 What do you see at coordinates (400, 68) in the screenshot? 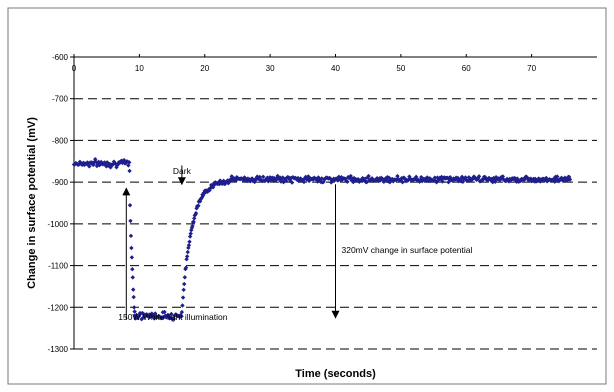
I see `x-tick-label: 50` at bounding box center [400, 68].